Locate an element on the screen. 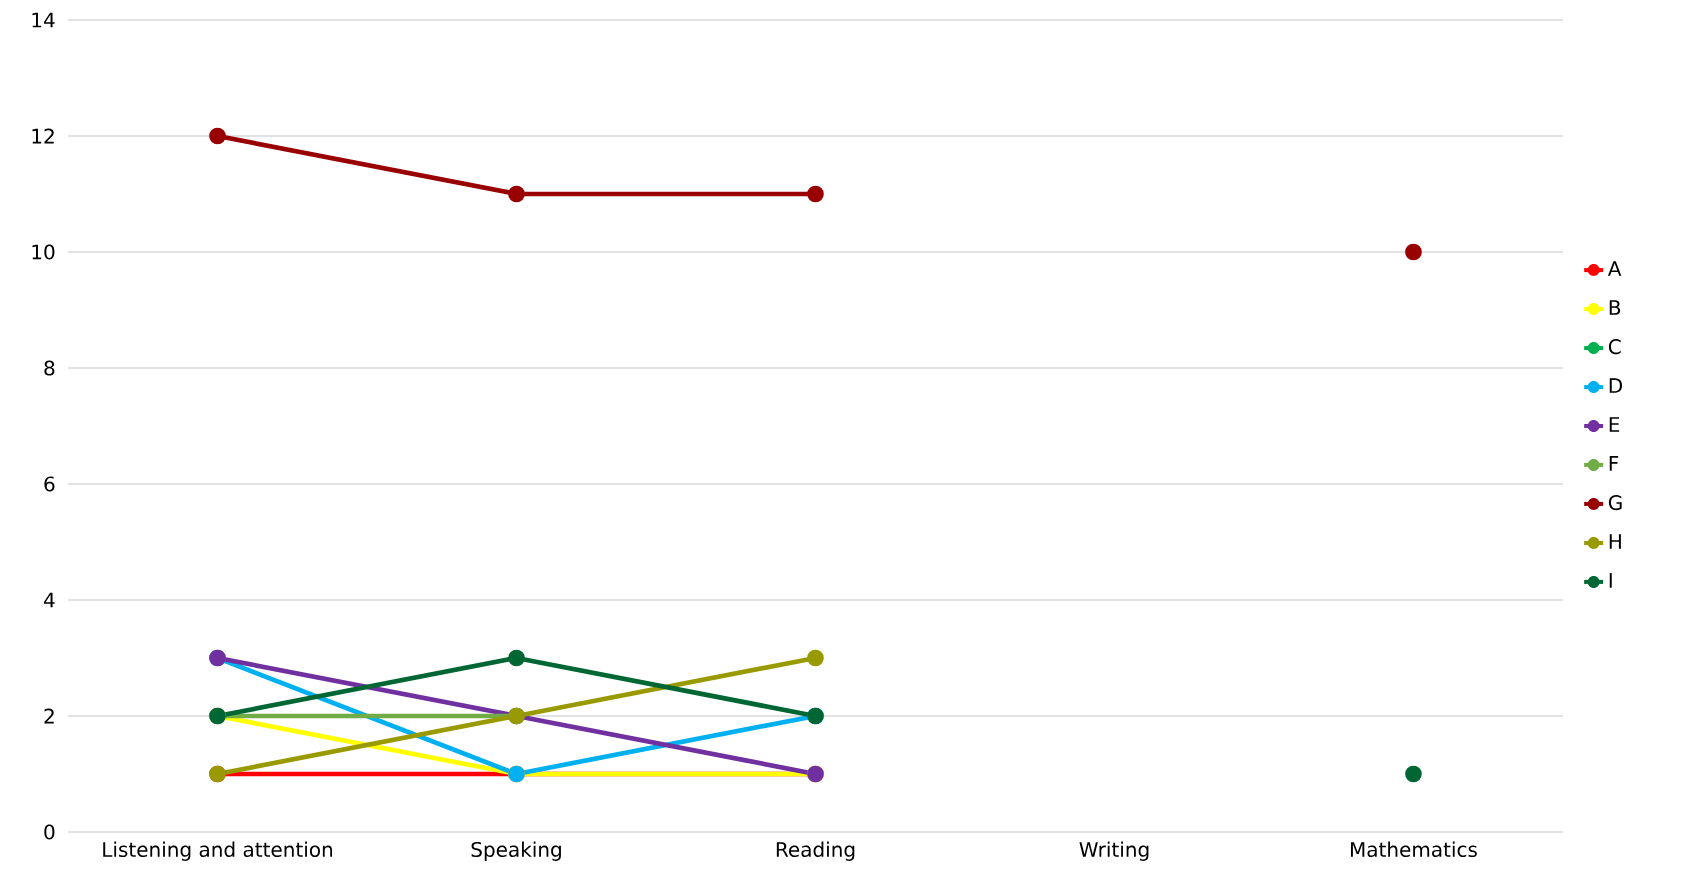 The height and width of the screenshot is (881, 1704). legend-label: I is located at coordinates (1610, 580).